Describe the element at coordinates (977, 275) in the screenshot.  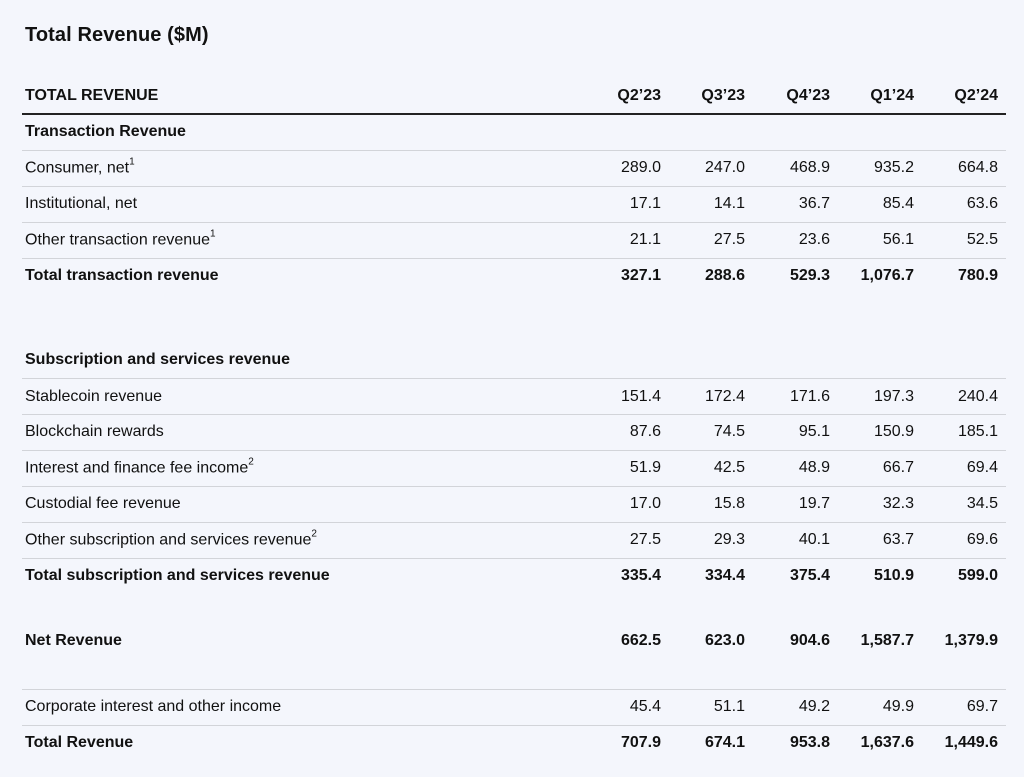
I see `cell-value: 780.9` at that location.